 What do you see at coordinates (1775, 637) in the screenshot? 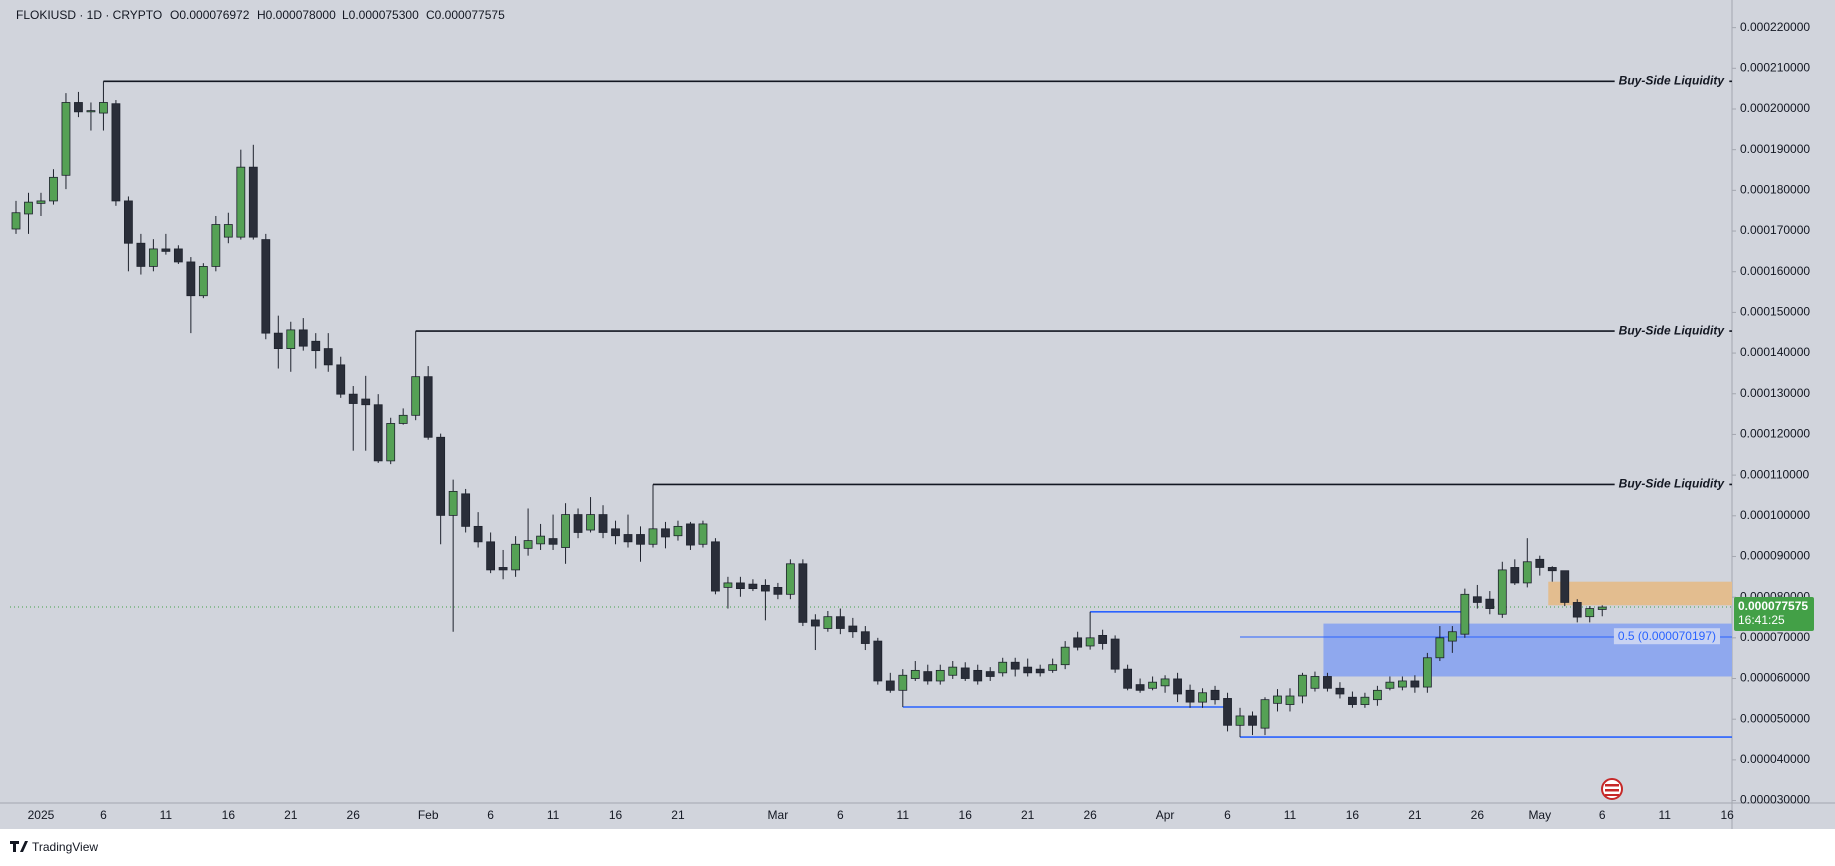
I see `y-tick-label: 0.000070000` at bounding box center [1775, 637].